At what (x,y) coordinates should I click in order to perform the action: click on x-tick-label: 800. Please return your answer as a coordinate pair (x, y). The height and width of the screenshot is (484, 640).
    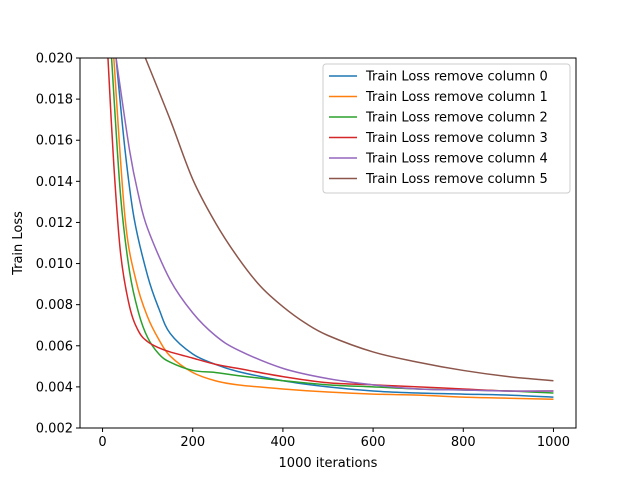
    Looking at the image, I should click on (463, 442).